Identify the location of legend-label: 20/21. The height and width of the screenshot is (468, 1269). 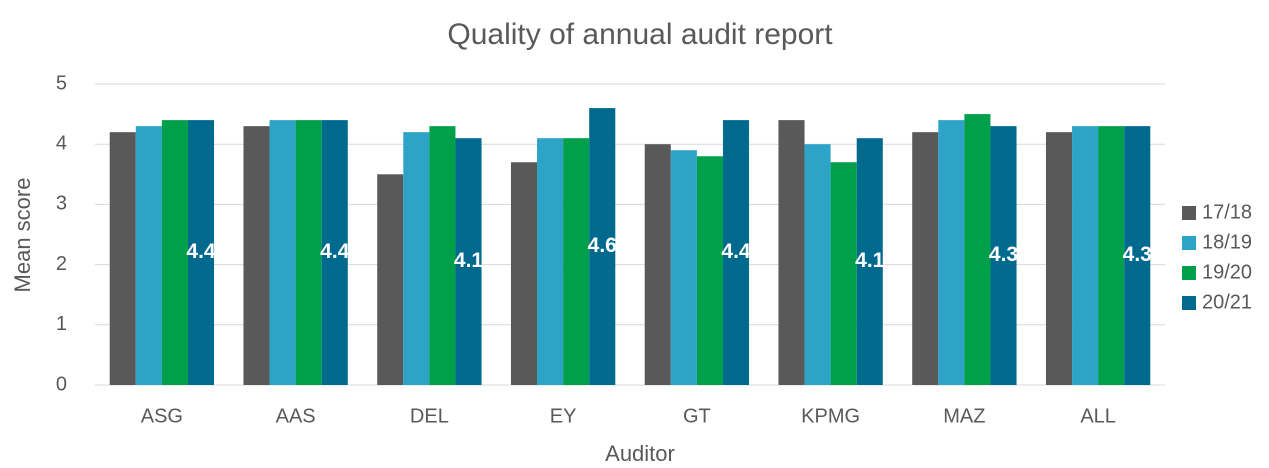
(1227, 302).